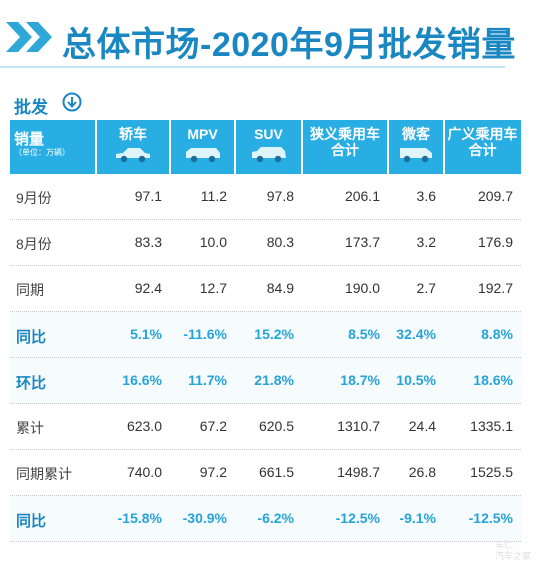  What do you see at coordinates (146, 334) in the screenshot?
I see `table-cell: 5.1%` at bounding box center [146, 334].